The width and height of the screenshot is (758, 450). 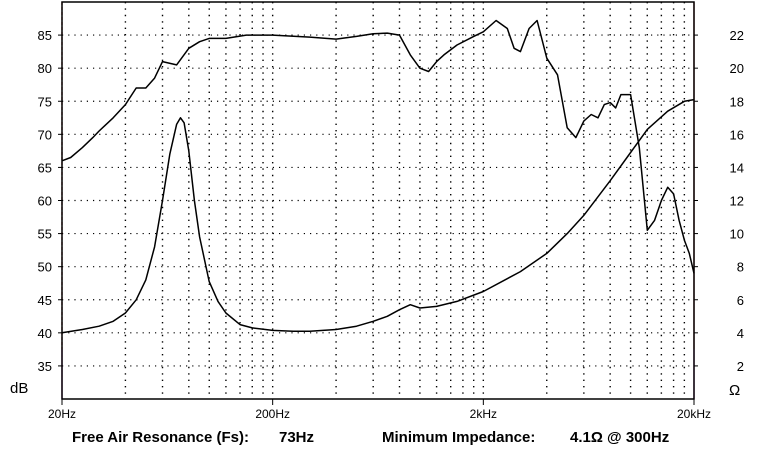 What do you see at coordinates (619, 437) in the screenshot?
I see `min-impedance-value: 4.1Ω @ 300Hz` at bounding box center [619, 437].